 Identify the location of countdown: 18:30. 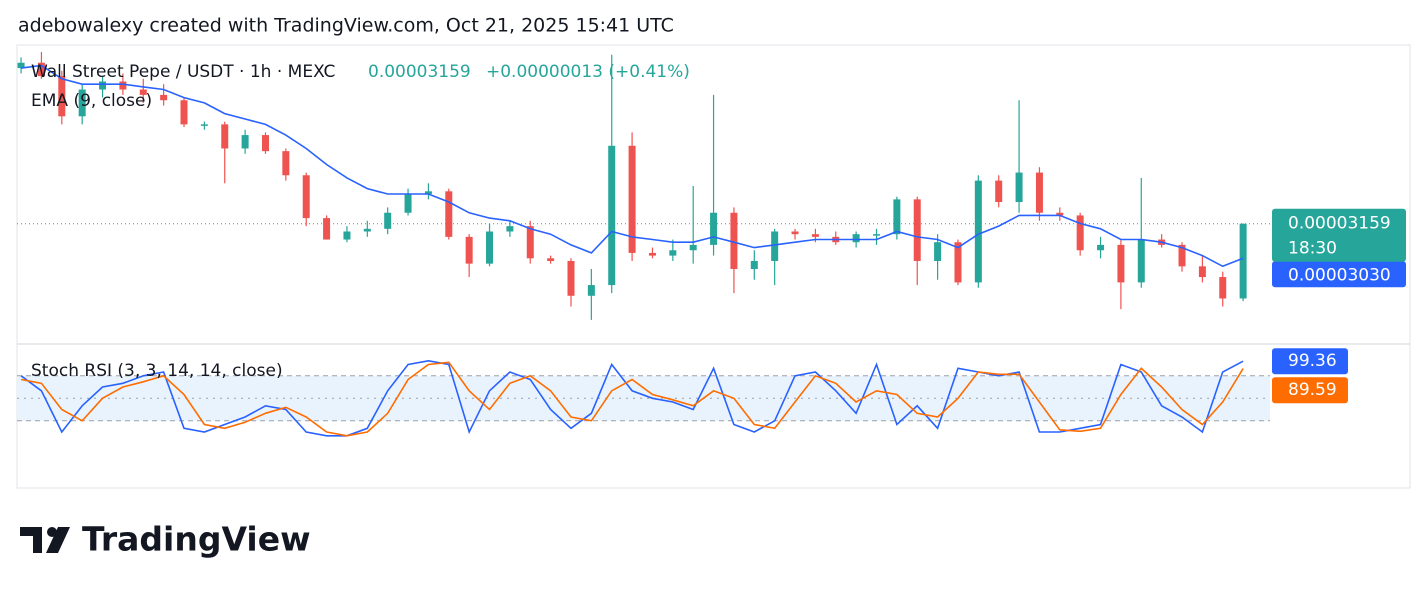
(1312, 249).